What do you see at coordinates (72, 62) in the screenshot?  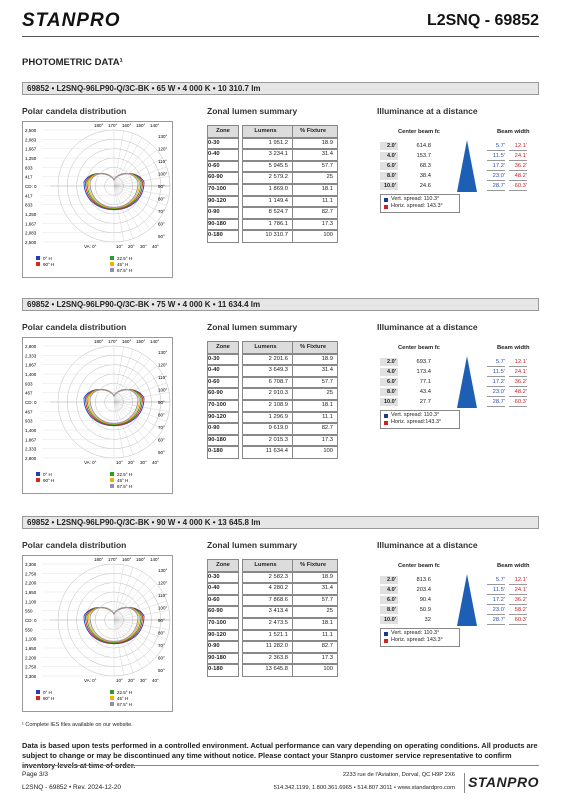 I see `section-title: PHOTOMETRIC DATA¹` at bounding box center [72, 62].